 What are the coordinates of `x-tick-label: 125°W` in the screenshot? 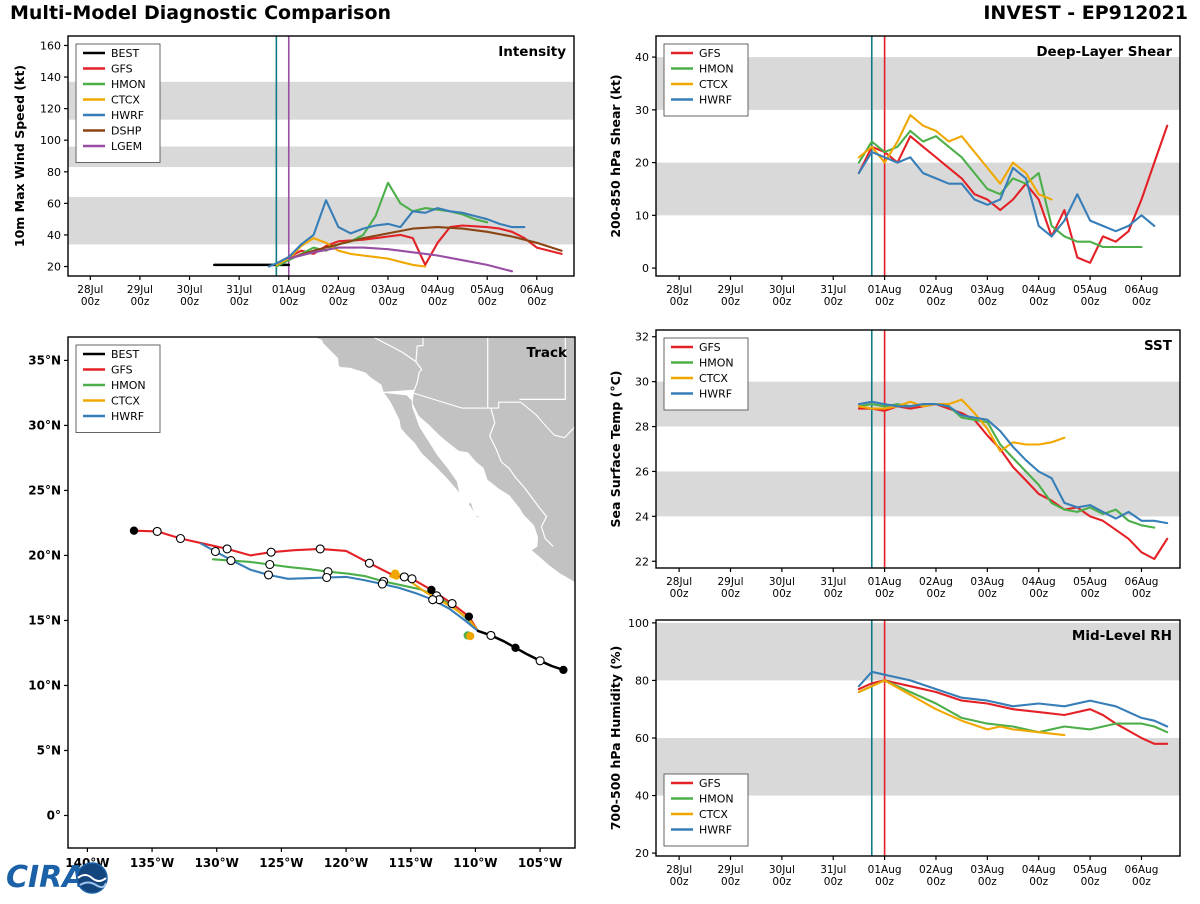 It's located at (281, 863).